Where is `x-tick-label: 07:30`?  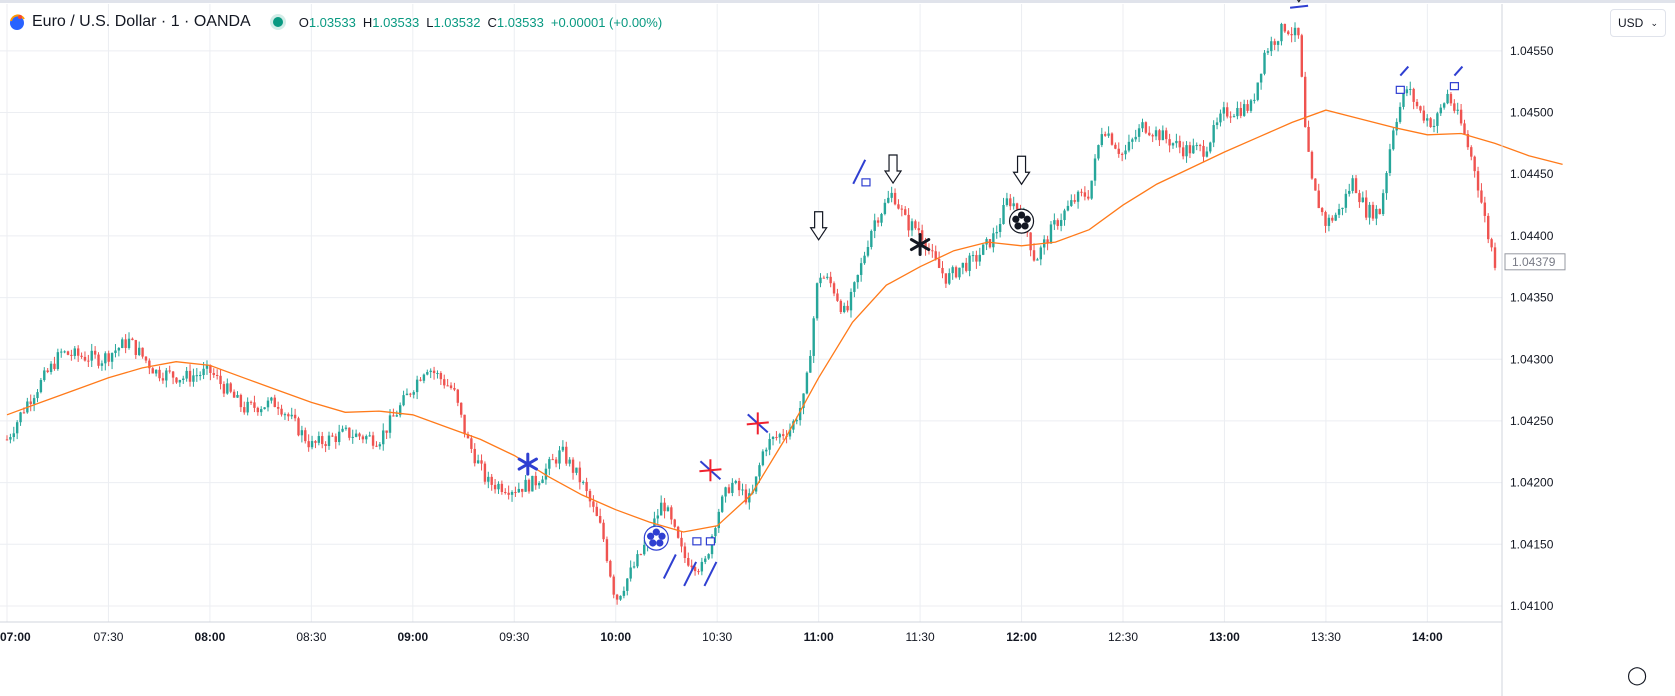
x-tick-label: 07:30 is located at coordinates (108, 637).